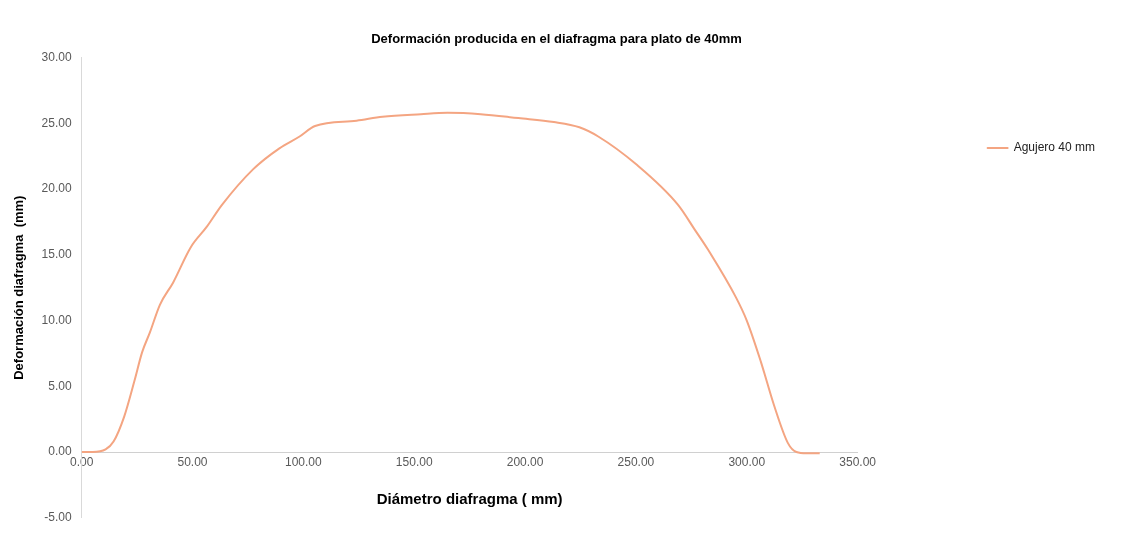  What do you see at coordinates (636, 461) in the screenshot?
I see `x-tick-label: 250.00` at bounding box center [636, 461].